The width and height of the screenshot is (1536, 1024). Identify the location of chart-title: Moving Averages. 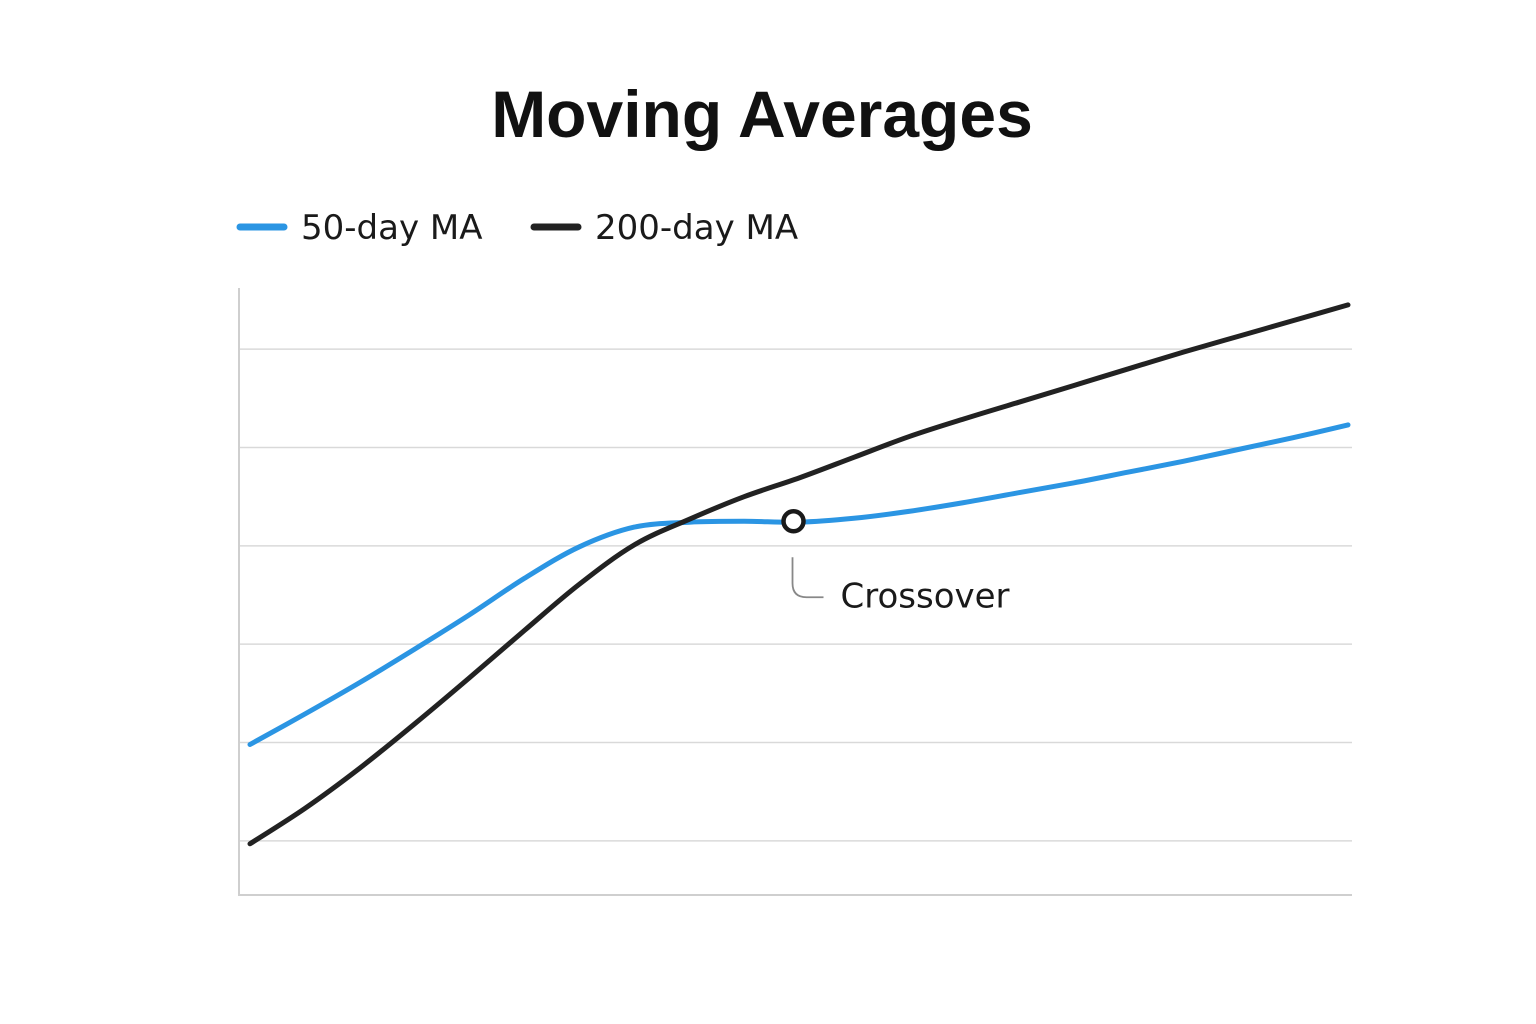
(762, 114).